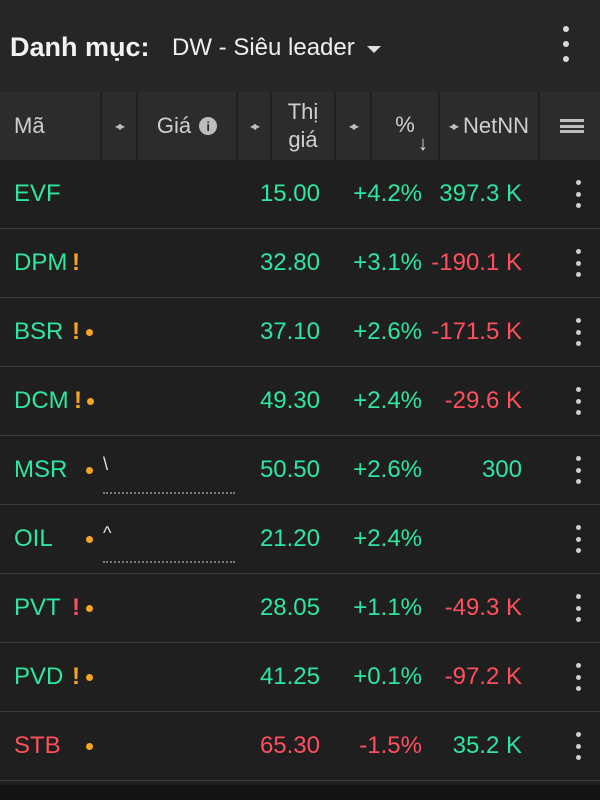  I want to click on table-header: Mã ◂▸ Giá i ◂▸ Thị giá ◂▸ % ◂▸ NetNN, so click(300, 126).